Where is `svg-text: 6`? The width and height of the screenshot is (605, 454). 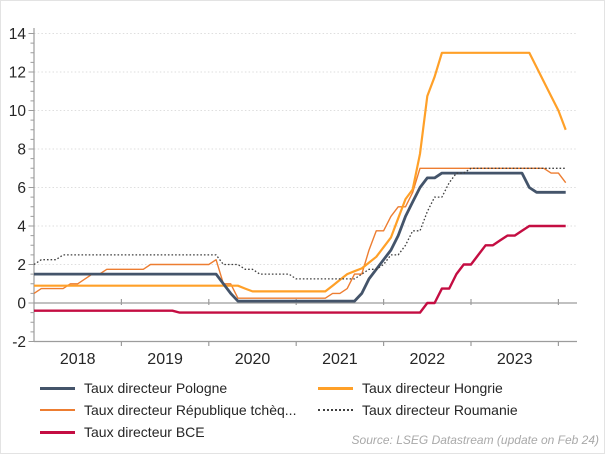
svg-text: 6 is located at coordinates (21, 188).